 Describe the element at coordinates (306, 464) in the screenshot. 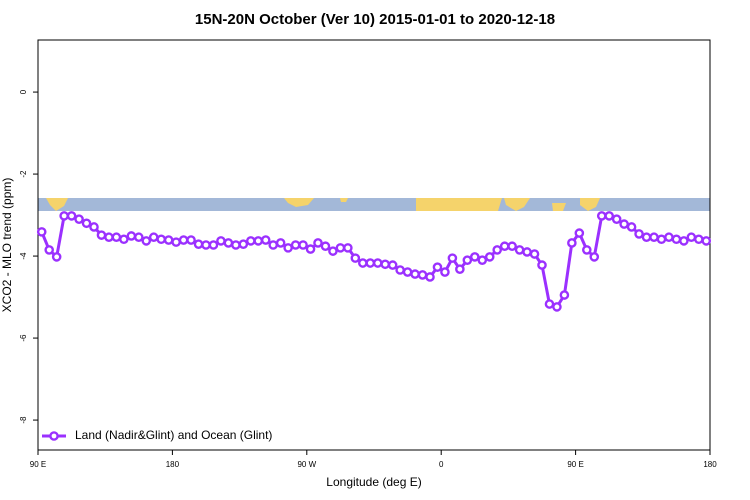

I see `x-tick-label: 90 W` at that location.